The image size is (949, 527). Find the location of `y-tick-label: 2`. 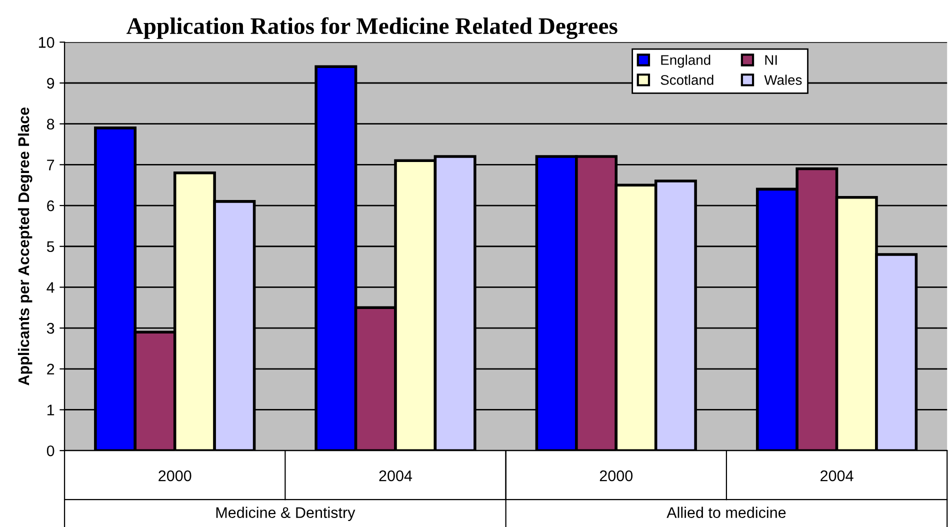

y-tick-label: 2 is located at coordinates (50, 369).